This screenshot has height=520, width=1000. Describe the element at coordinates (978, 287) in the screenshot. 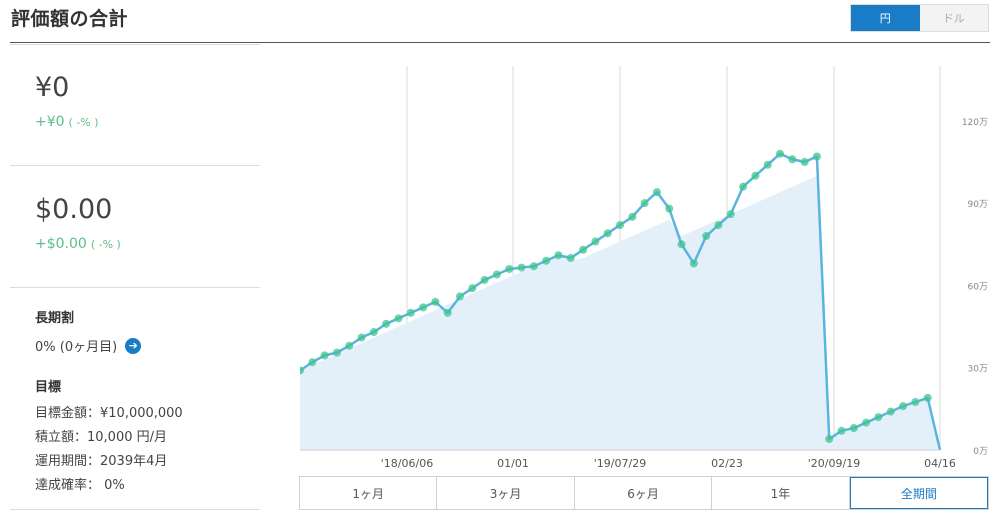

I see `y-tick-label: 60万` at that location.